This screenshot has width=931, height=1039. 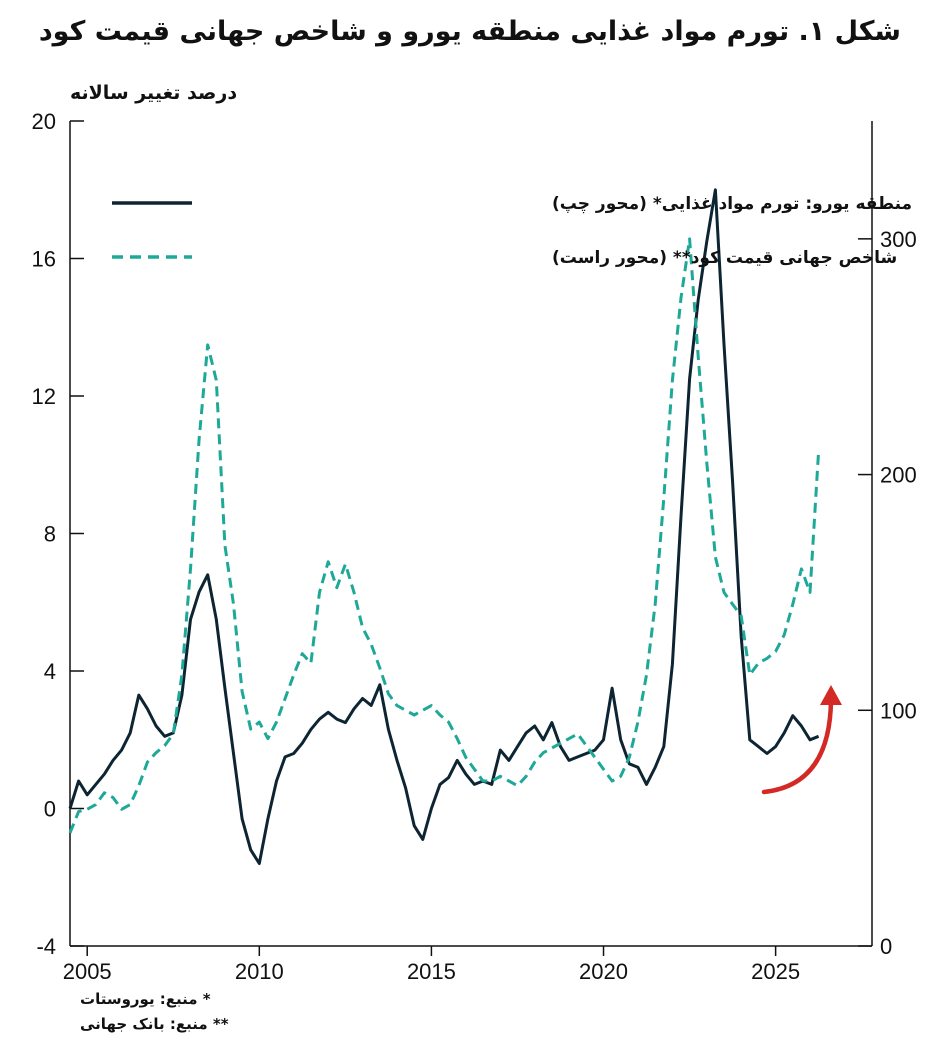 What do you see at coordinates (724, 258) in the screenshot?
I see `legend-label-fertilizer-index: شاخص جهانی قیمت کود** (محور راست)` at bounding box center [724, 258].